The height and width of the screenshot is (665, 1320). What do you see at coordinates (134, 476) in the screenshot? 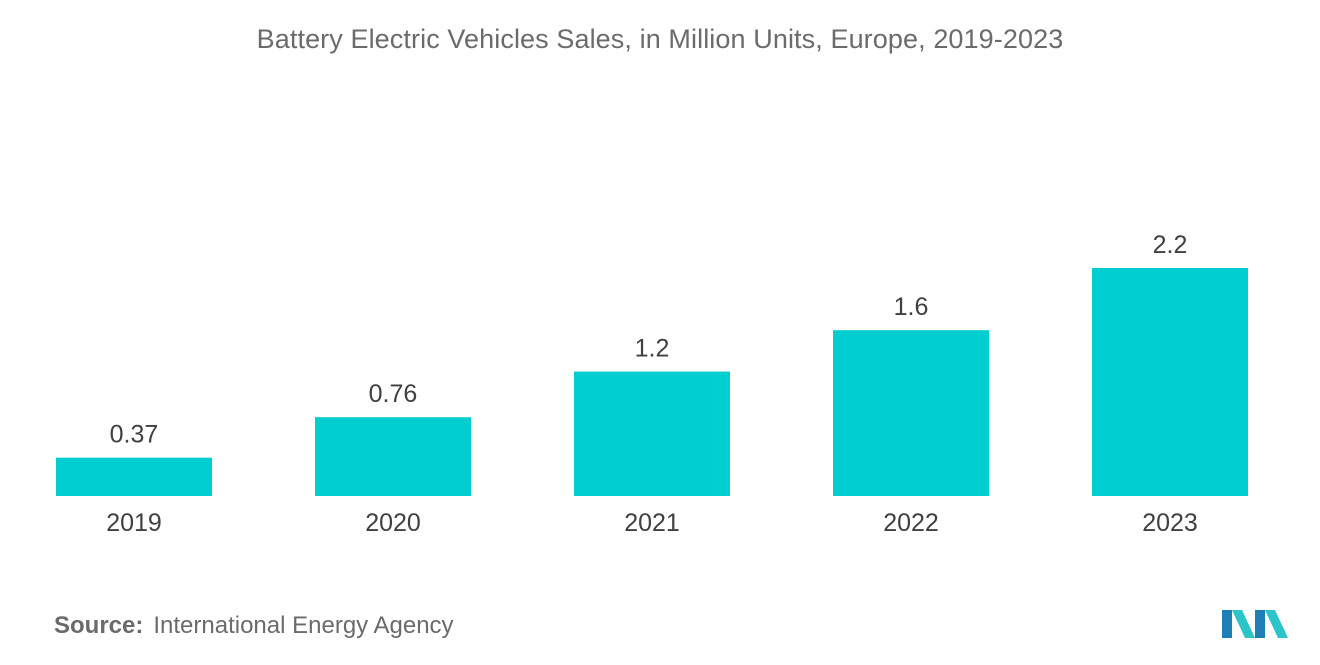
I see `bar-2019` at bounding box center [134, 476].